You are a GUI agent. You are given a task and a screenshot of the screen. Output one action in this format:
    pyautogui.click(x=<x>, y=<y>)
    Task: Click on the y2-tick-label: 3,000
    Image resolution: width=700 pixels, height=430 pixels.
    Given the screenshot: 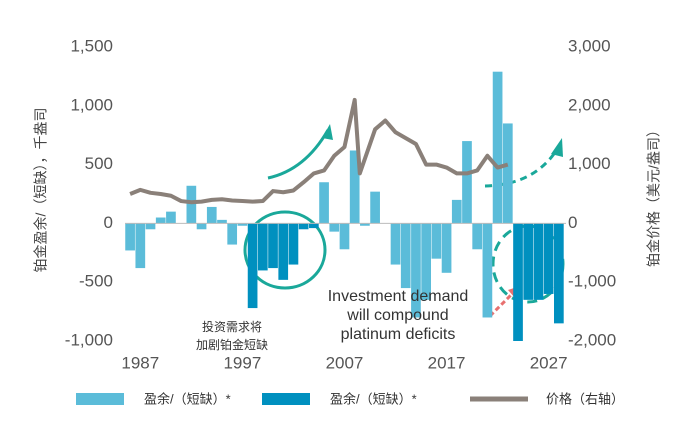 What is the action you would take?
    pyautogui.click(x=589, y=45)
    